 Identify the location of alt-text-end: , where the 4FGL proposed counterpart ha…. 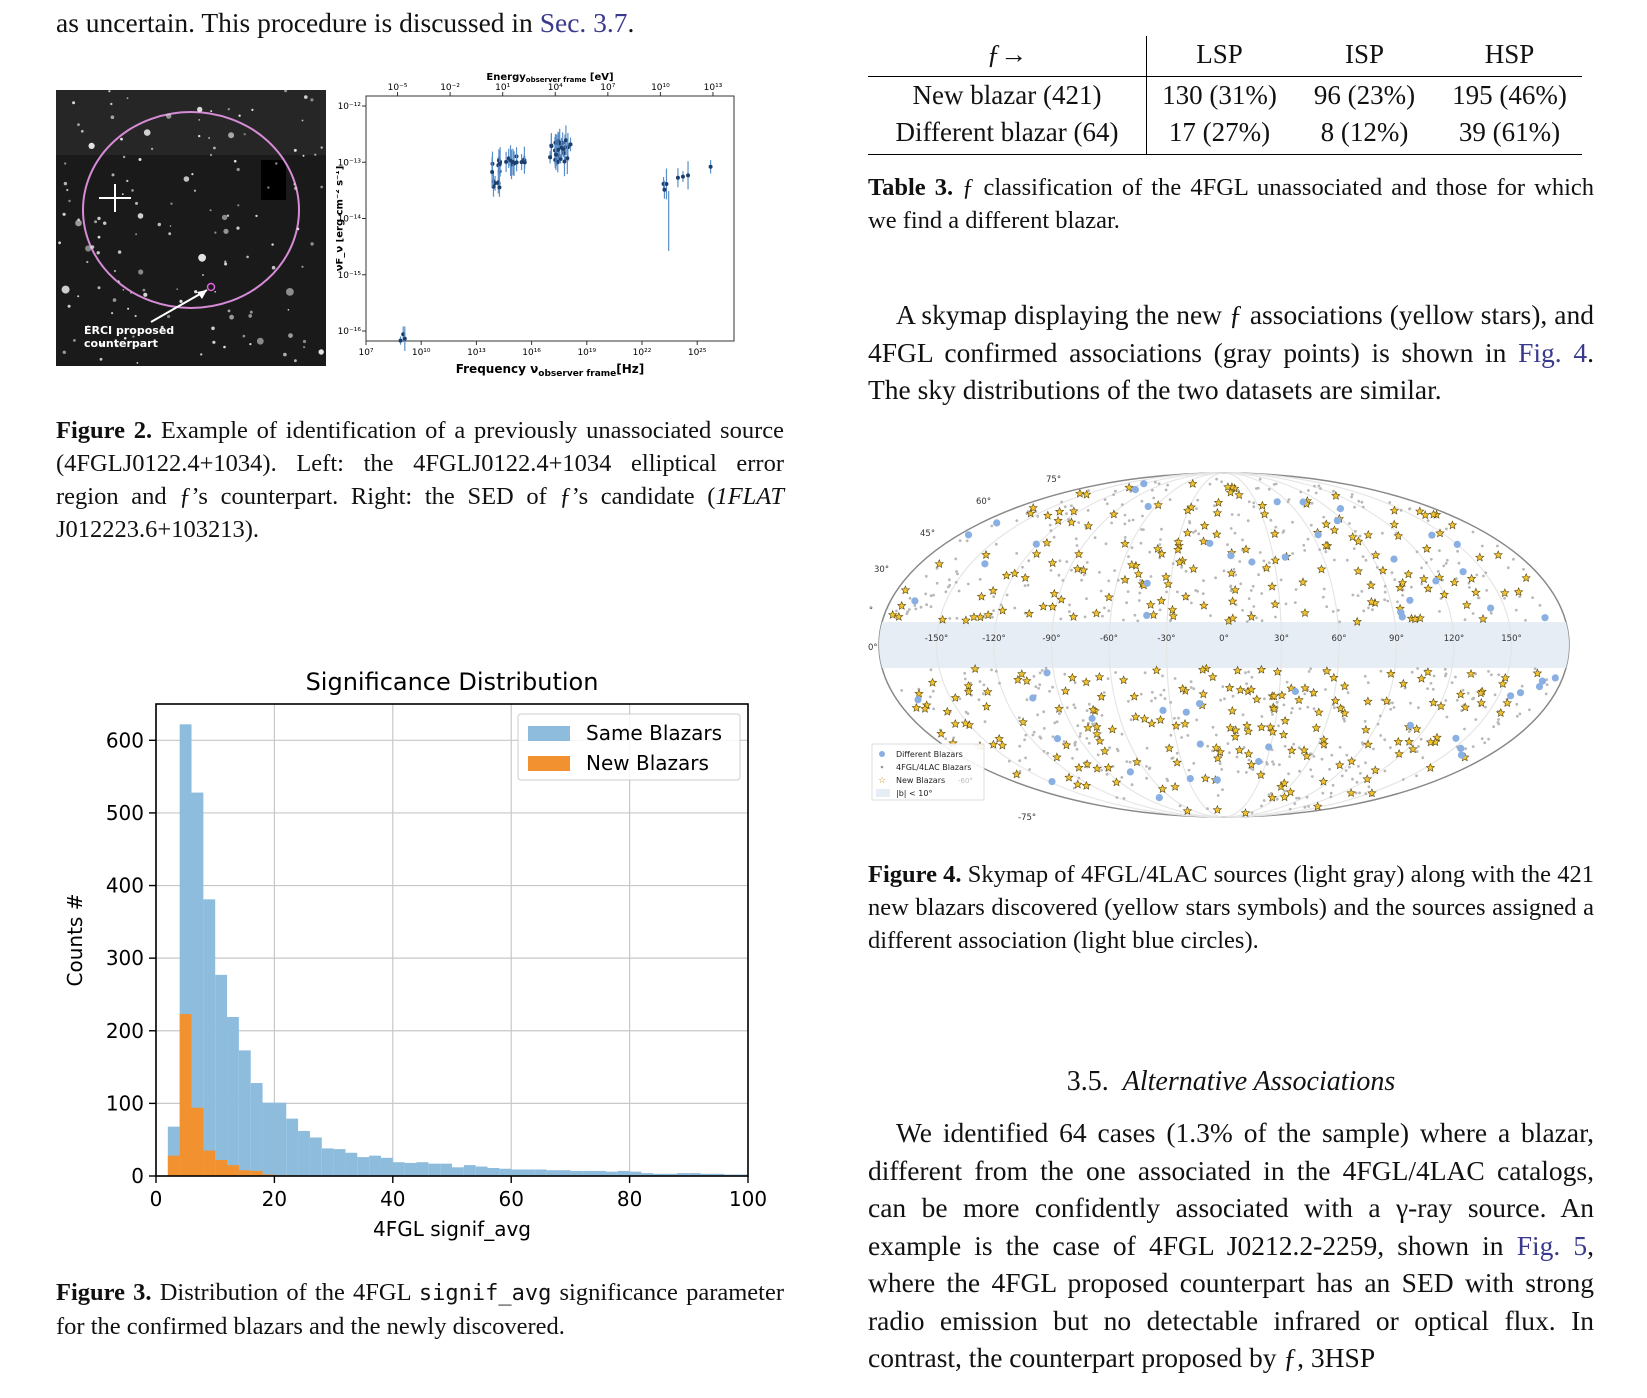
(1231, 1301).